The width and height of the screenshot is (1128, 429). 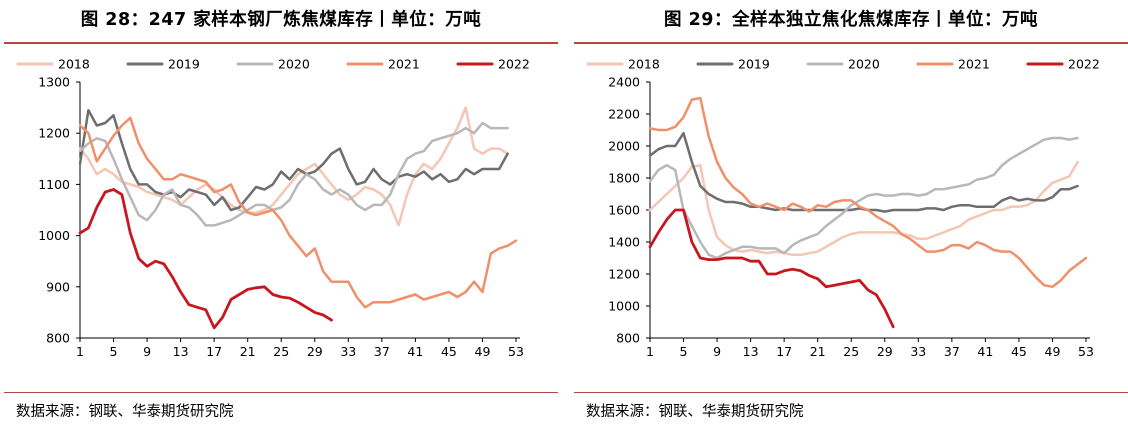 I want to click on y-tick-label: 1100, so click(x=54, y=184).